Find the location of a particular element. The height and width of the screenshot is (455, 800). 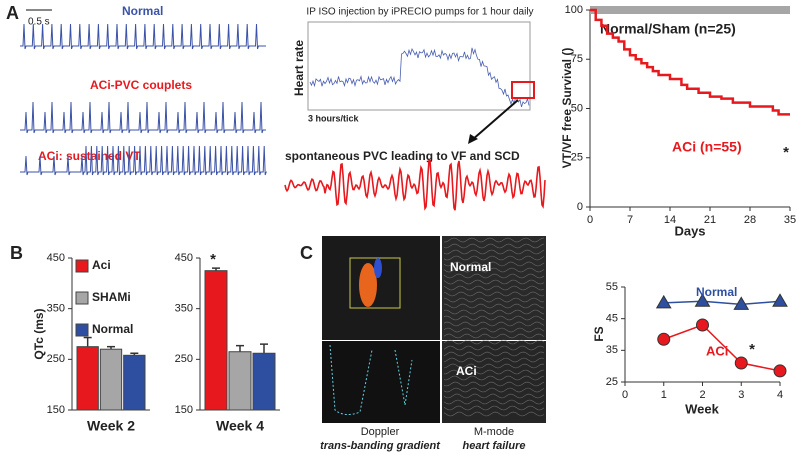

legend-label: SHAMi is located at coordinates (111, 297).